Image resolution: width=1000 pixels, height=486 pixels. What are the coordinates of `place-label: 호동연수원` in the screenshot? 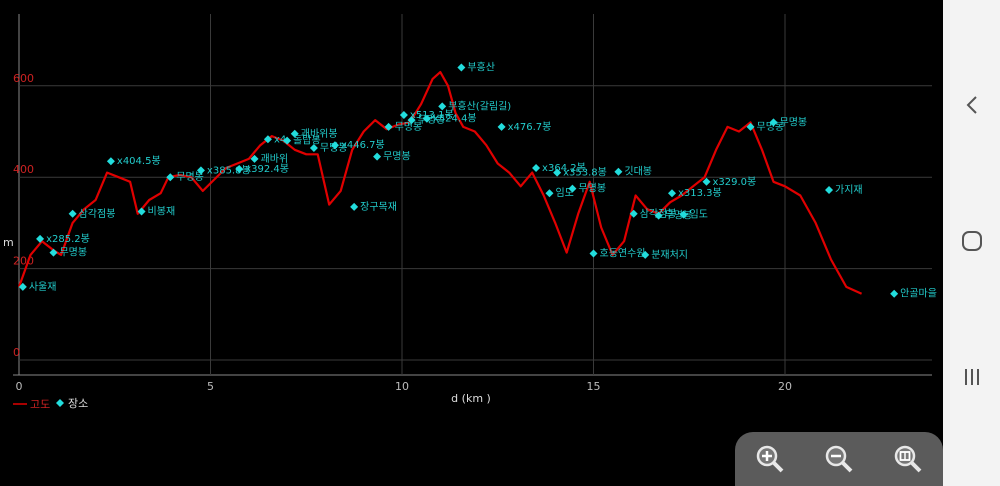 It's located at (623, 254).